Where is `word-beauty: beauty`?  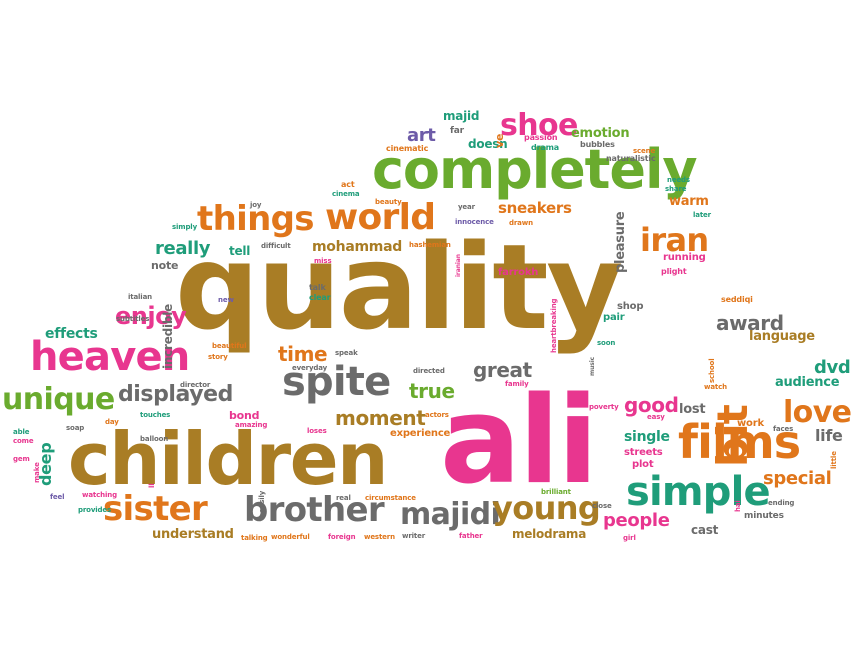
word-beauty: beauty is located at coordinates (388, 202).